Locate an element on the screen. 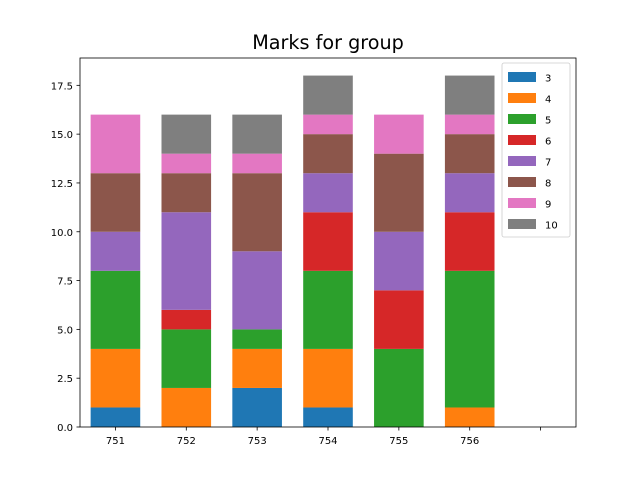 The image size is (640, 484). y-tick-label: 15.0 is located at coordinates (62, 135).